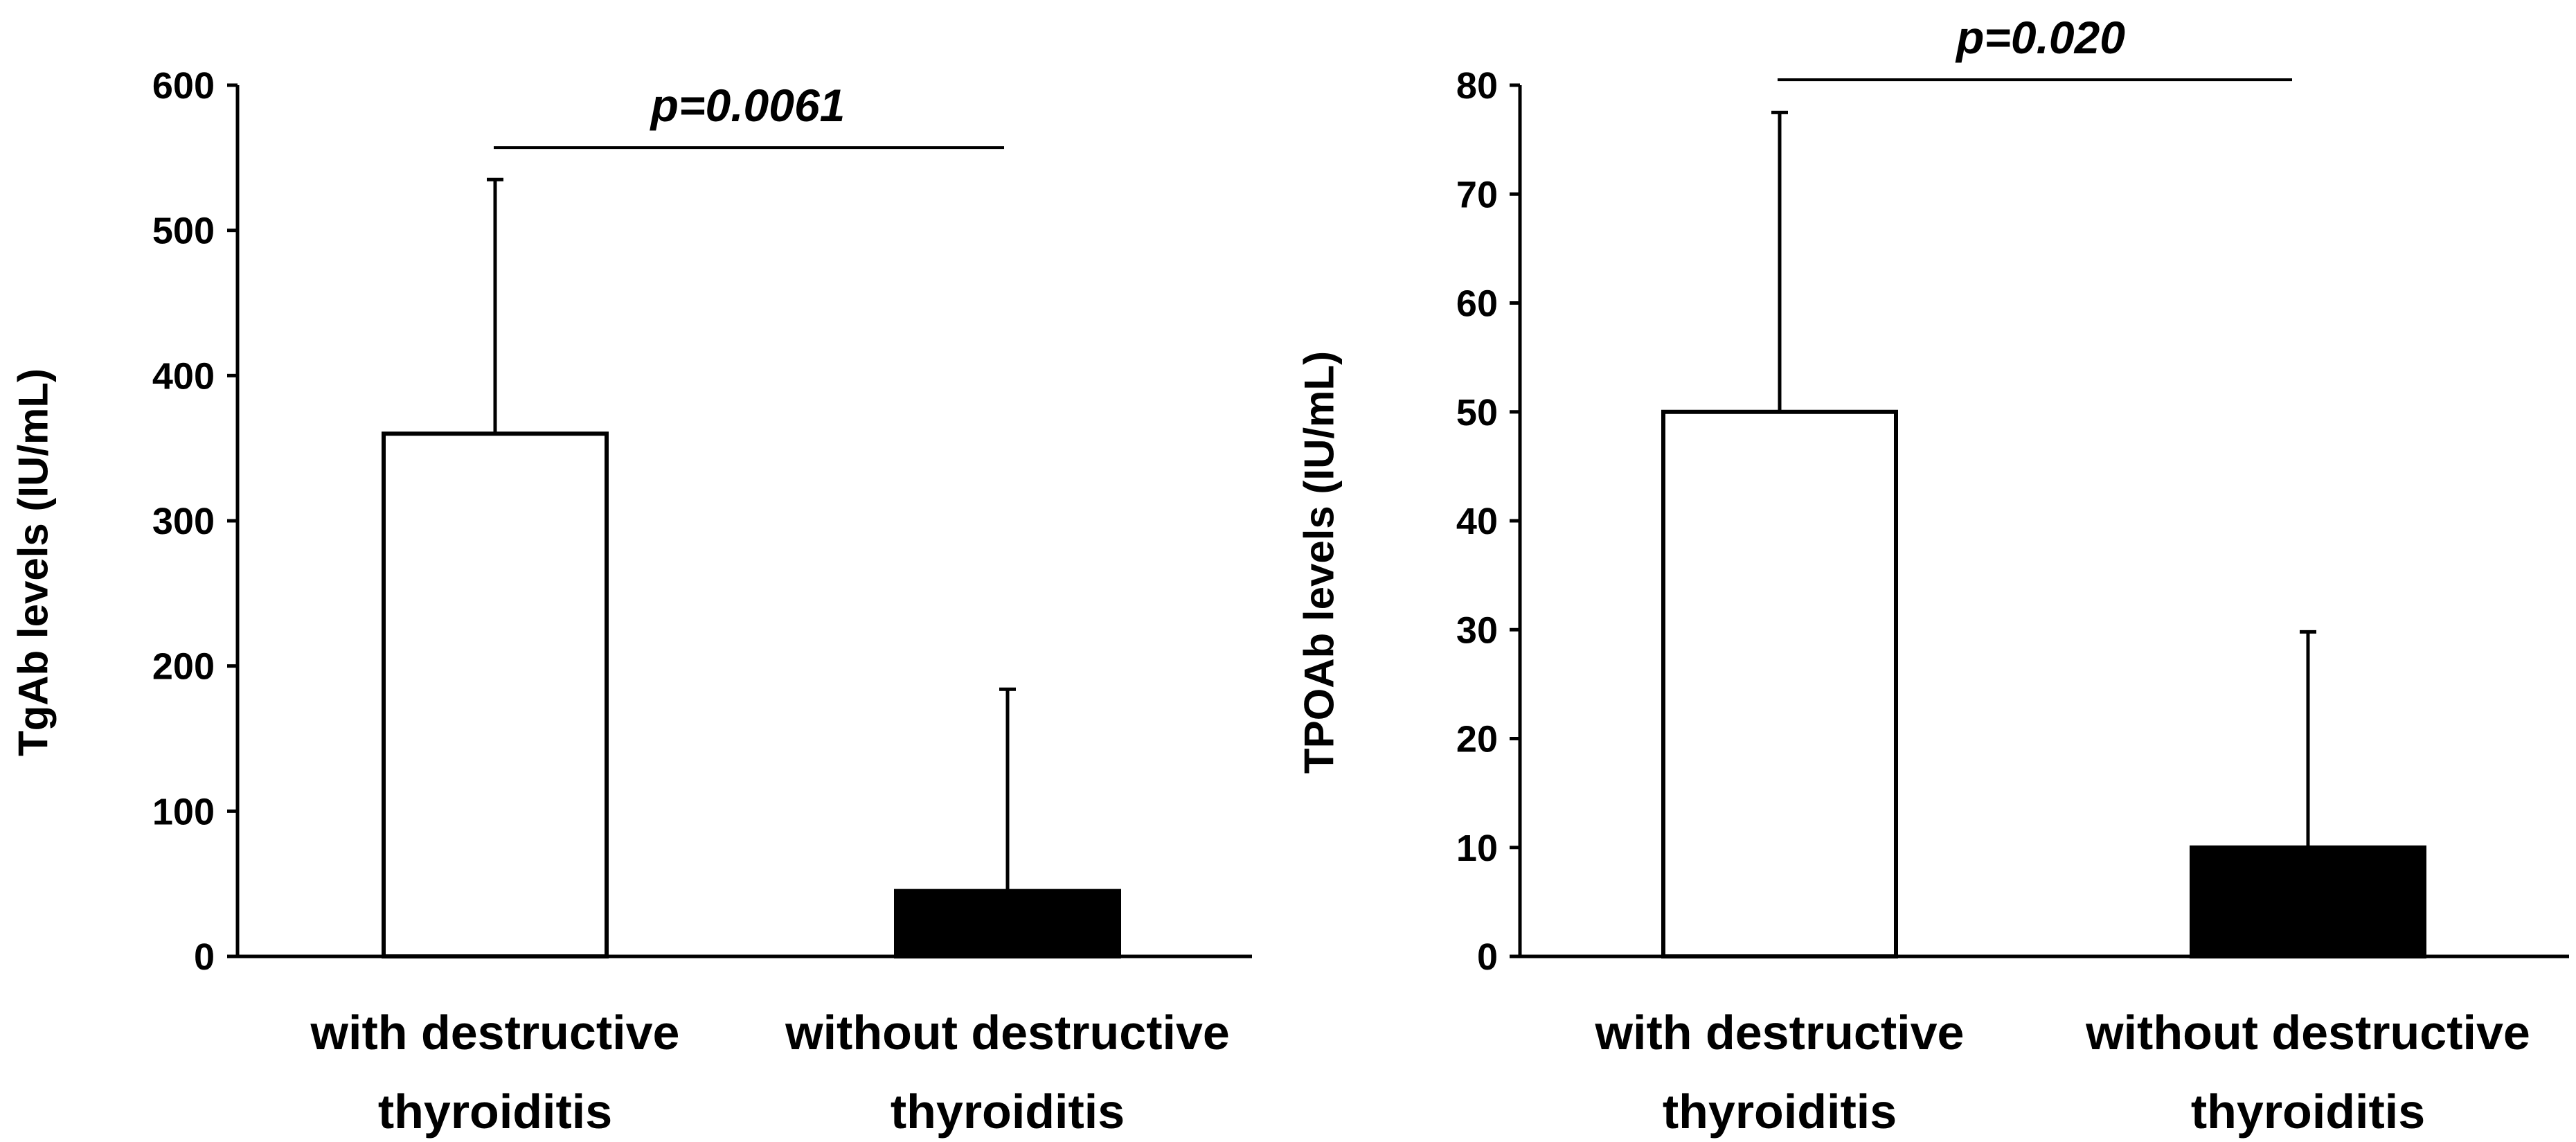  I want to click on p-value-label: p=0.0061, so click(748, 105).